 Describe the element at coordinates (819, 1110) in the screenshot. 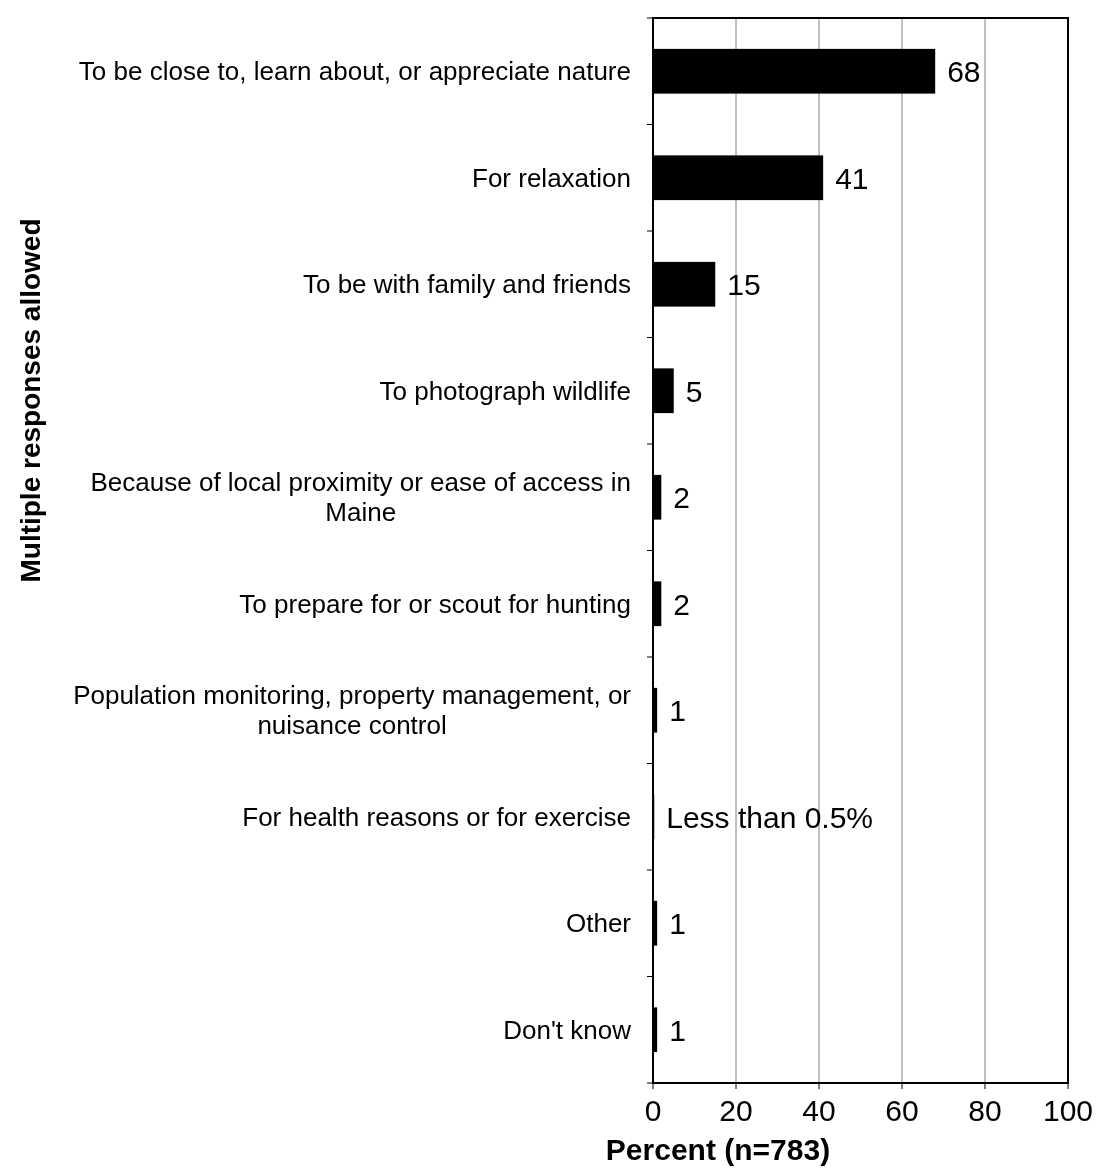

I see `x-tick-label: 40` at that location.